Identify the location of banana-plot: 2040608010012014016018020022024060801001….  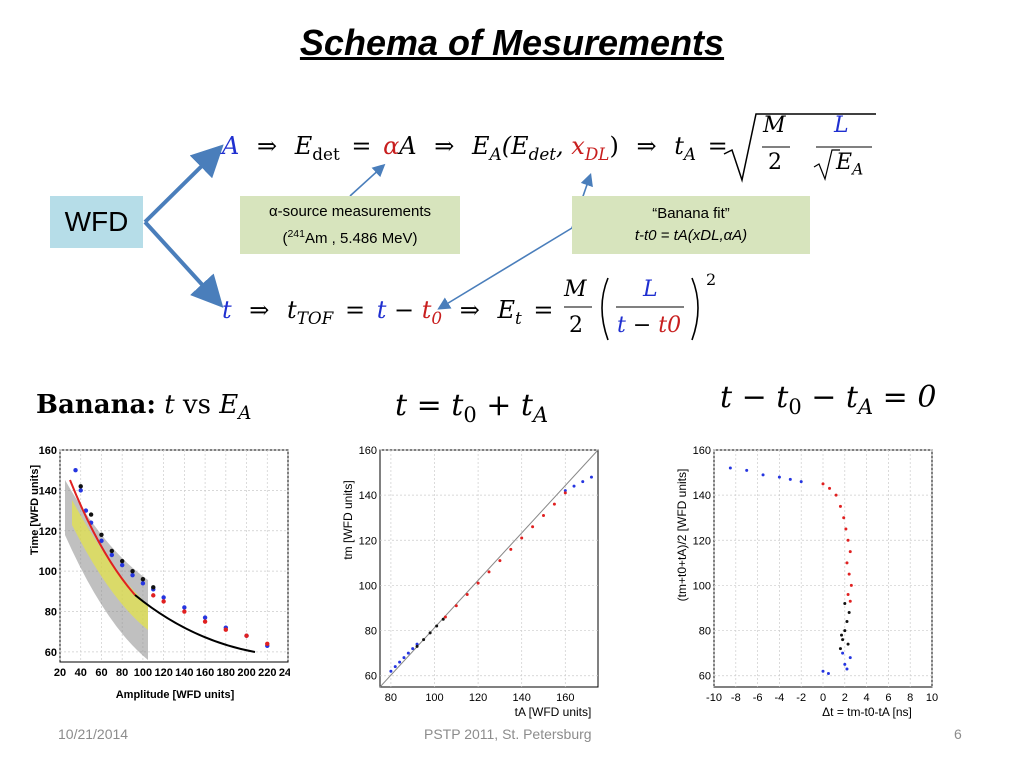
(160, 573).